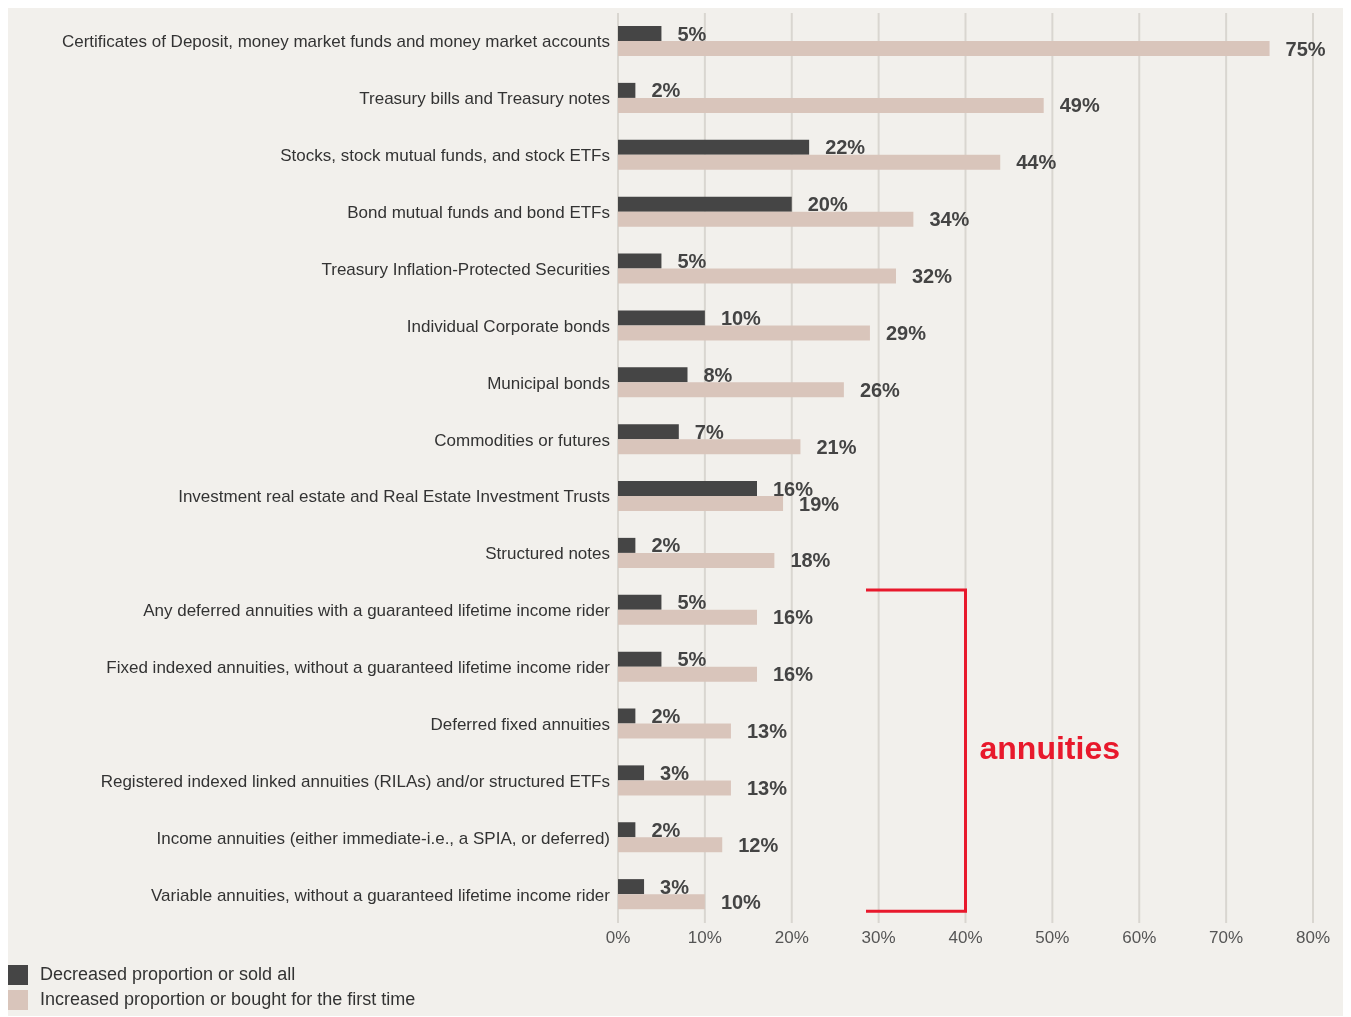 The width and height of the screenshot is (1351, 1017). Describe the element at coordinates (845, 147) in the screenshot. I see `data-label: 22%` at that location.